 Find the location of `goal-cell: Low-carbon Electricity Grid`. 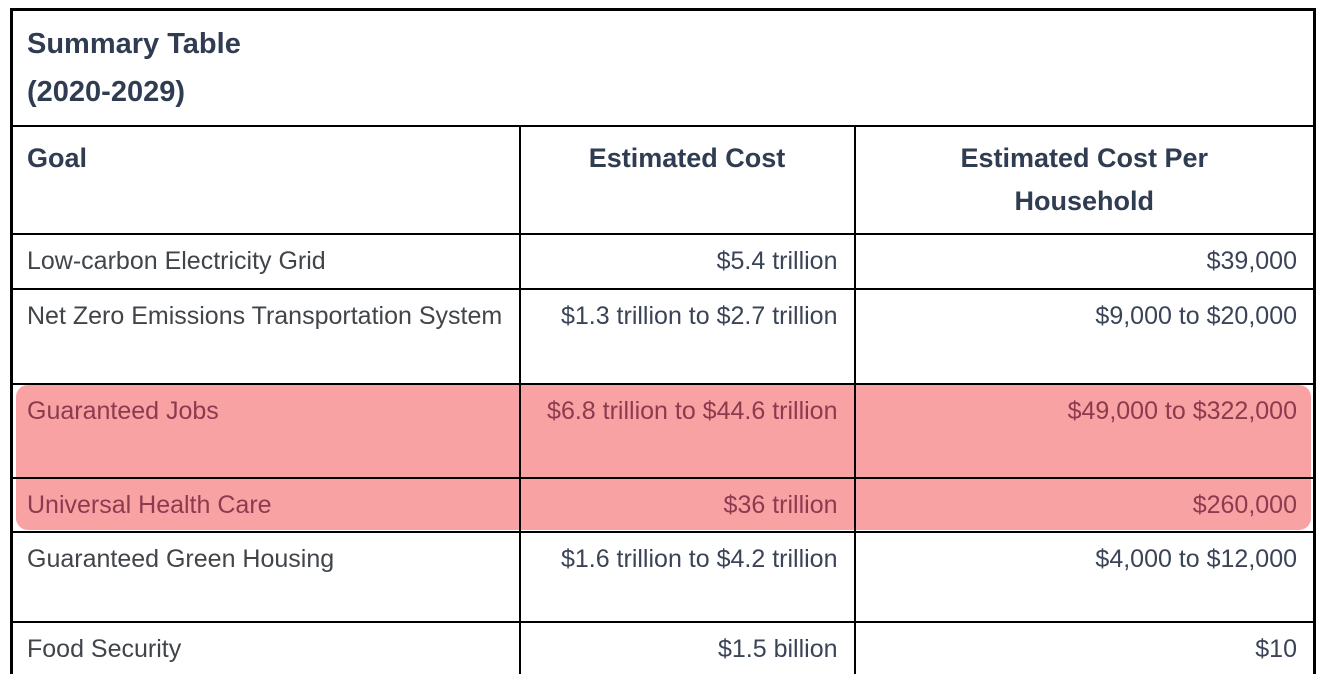

goal-cell: Low-carbon Electricity Grid is located at coordinates (265, 261).